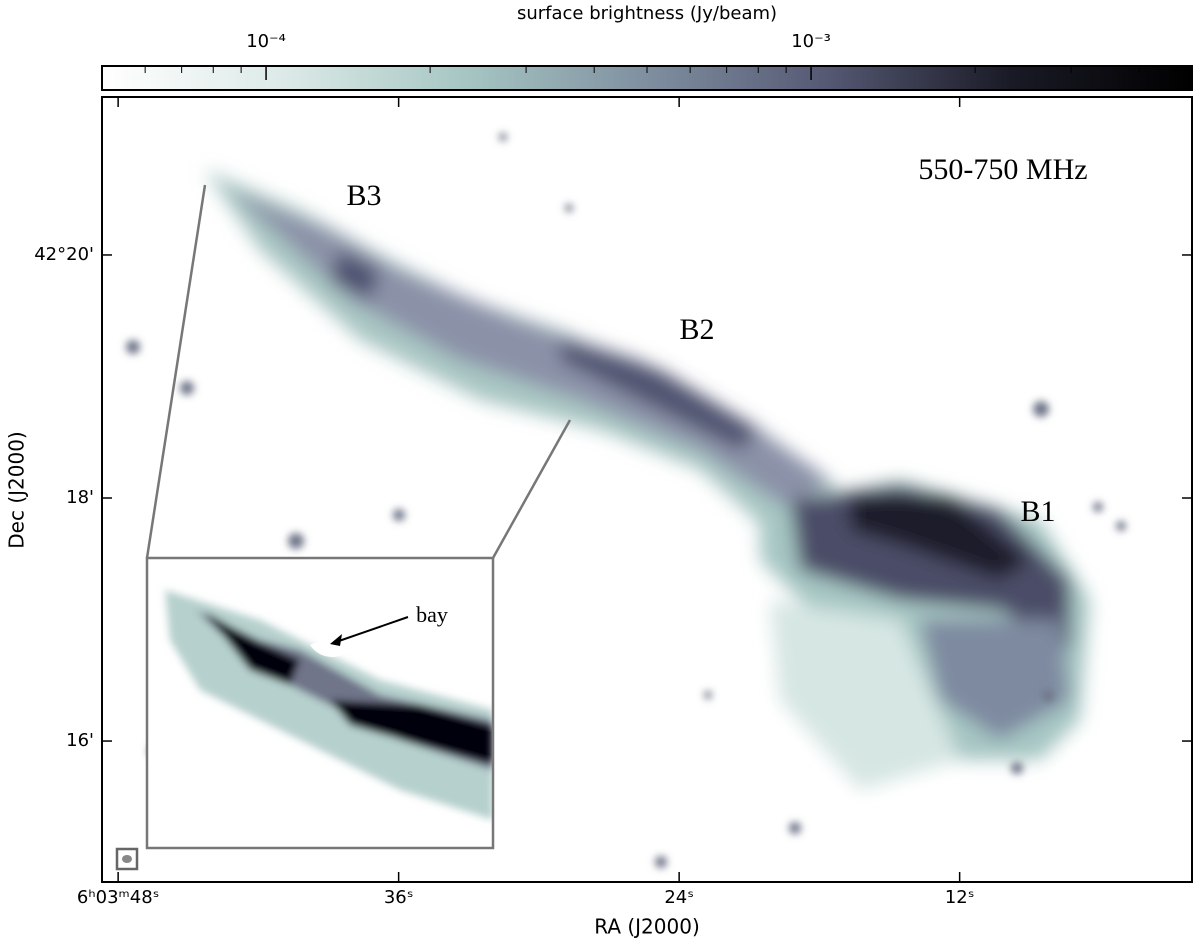 This screenshot has height=946, width=1200. Describe the element at coordinates (399, 897) in the screenshot. I see `x-tick-label: 36ˢ` at that location.